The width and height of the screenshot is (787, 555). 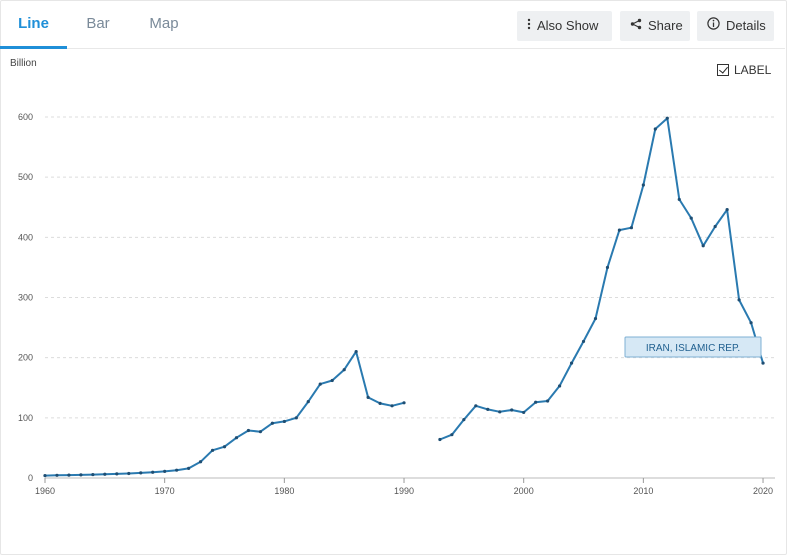 What do you see at coordinates (25, 117) in the screenshot?
I see `y-tick-label: 600` at bounding box center [25, 117].